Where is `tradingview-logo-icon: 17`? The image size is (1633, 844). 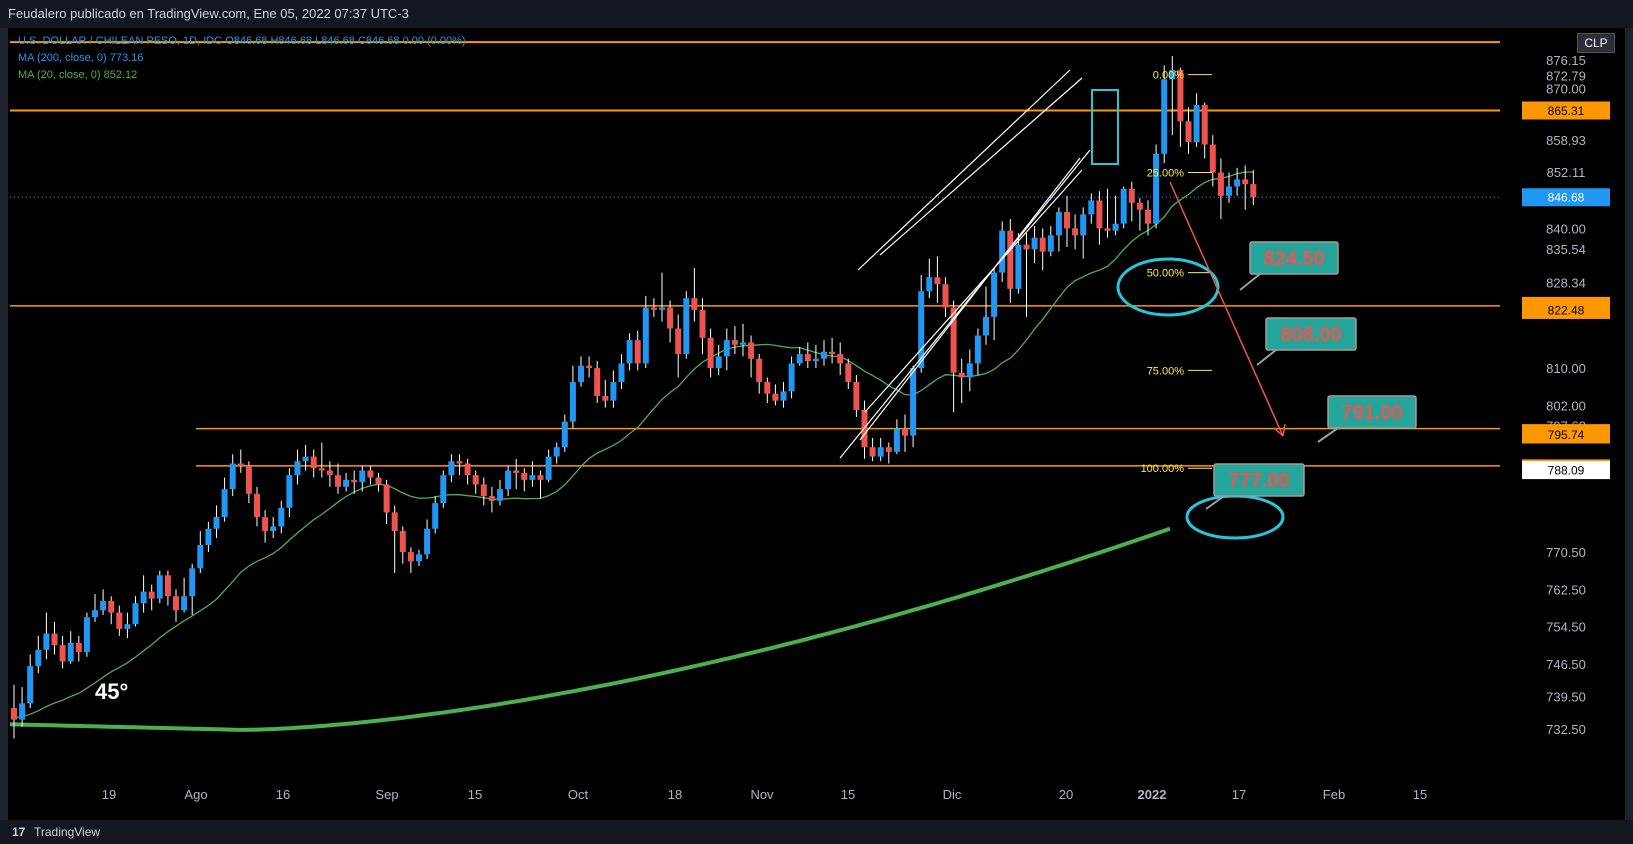 tradingview-logo-icon: 17 is located at coordinates (19, 832).